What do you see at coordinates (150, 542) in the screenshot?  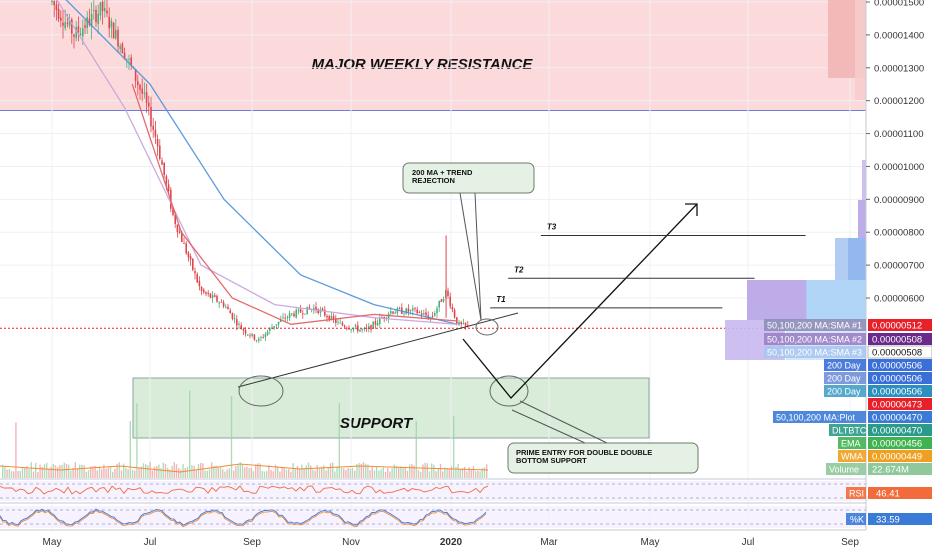 I see `time-tick-label: Jul` at bounding box center [150, 542].